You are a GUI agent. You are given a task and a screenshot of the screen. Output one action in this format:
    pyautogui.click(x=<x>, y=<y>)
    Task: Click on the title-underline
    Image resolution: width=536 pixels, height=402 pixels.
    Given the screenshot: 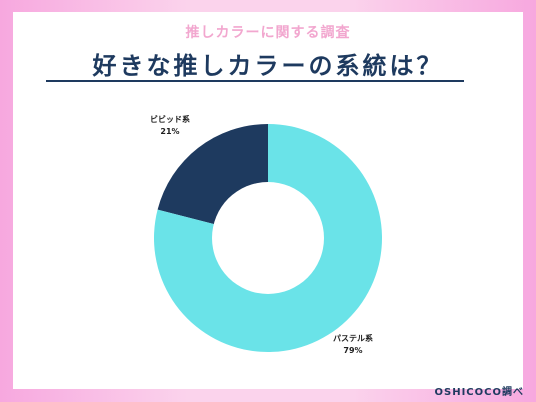 What is the action you would take?
    pyautogui.click(x=255, y=81)
    